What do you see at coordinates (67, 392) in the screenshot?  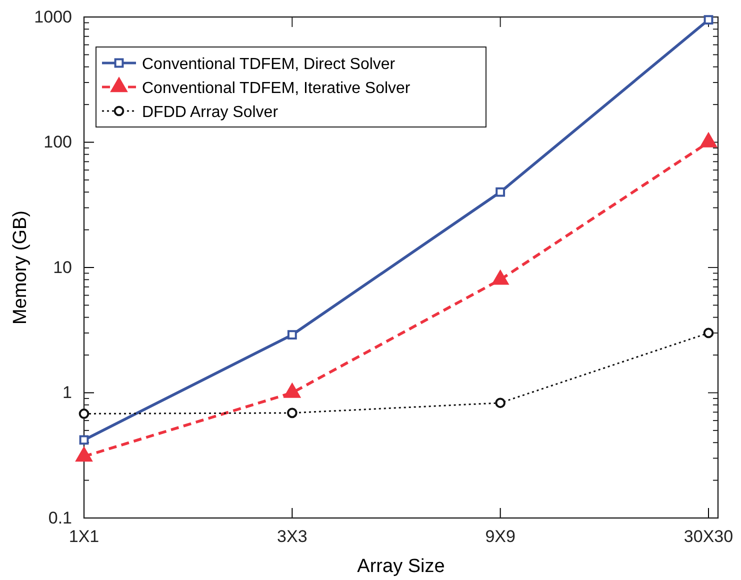 I see `y-tick-label: 1` at bounding box center [67, 392].